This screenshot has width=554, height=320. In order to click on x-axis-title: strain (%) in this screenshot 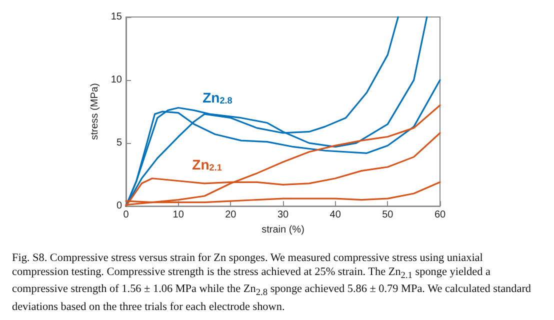, I will do `click(283, 230)`.